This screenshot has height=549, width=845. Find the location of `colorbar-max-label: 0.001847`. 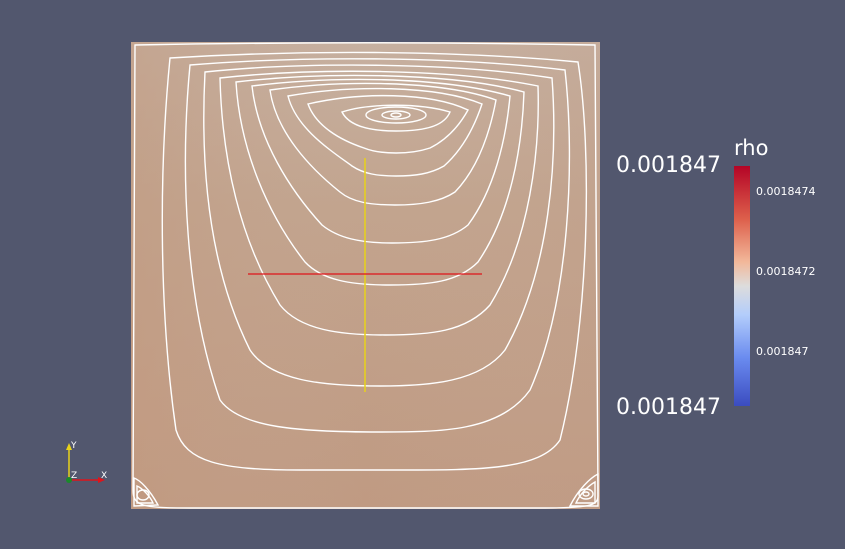

colorbar-max-label: 0.001847 is located at coordinates (668, 165).